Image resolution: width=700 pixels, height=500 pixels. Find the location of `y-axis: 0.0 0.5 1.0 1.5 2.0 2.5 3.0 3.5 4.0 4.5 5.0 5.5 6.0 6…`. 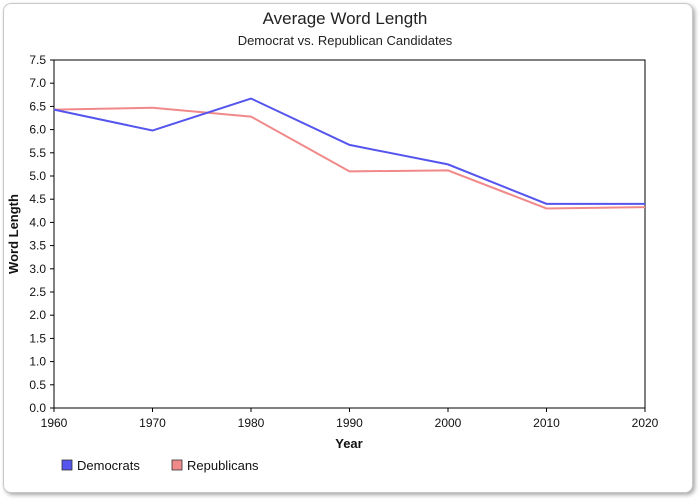

y-axis: 0.0 0.5 1.0 1.5 2.0 2.5 3.0 3.5 4.0 4.5 5.0 5.5 6.0 6… is located at coordinates (41, 234).